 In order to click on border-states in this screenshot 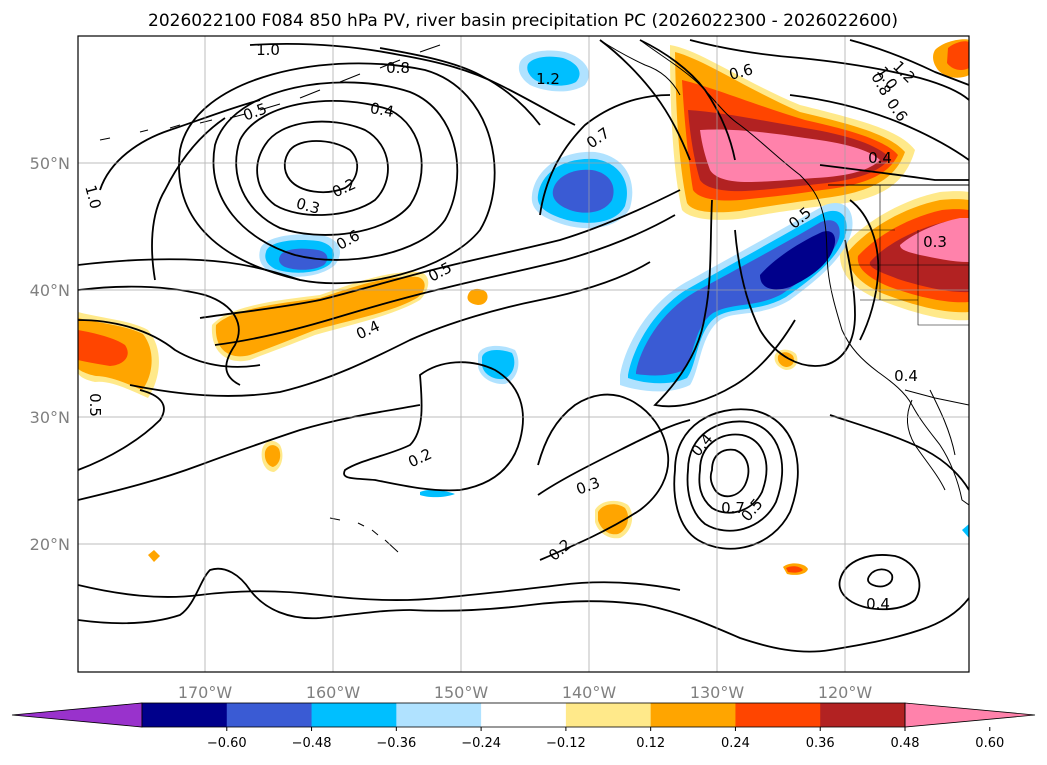, I will do `click(907, 255)`.